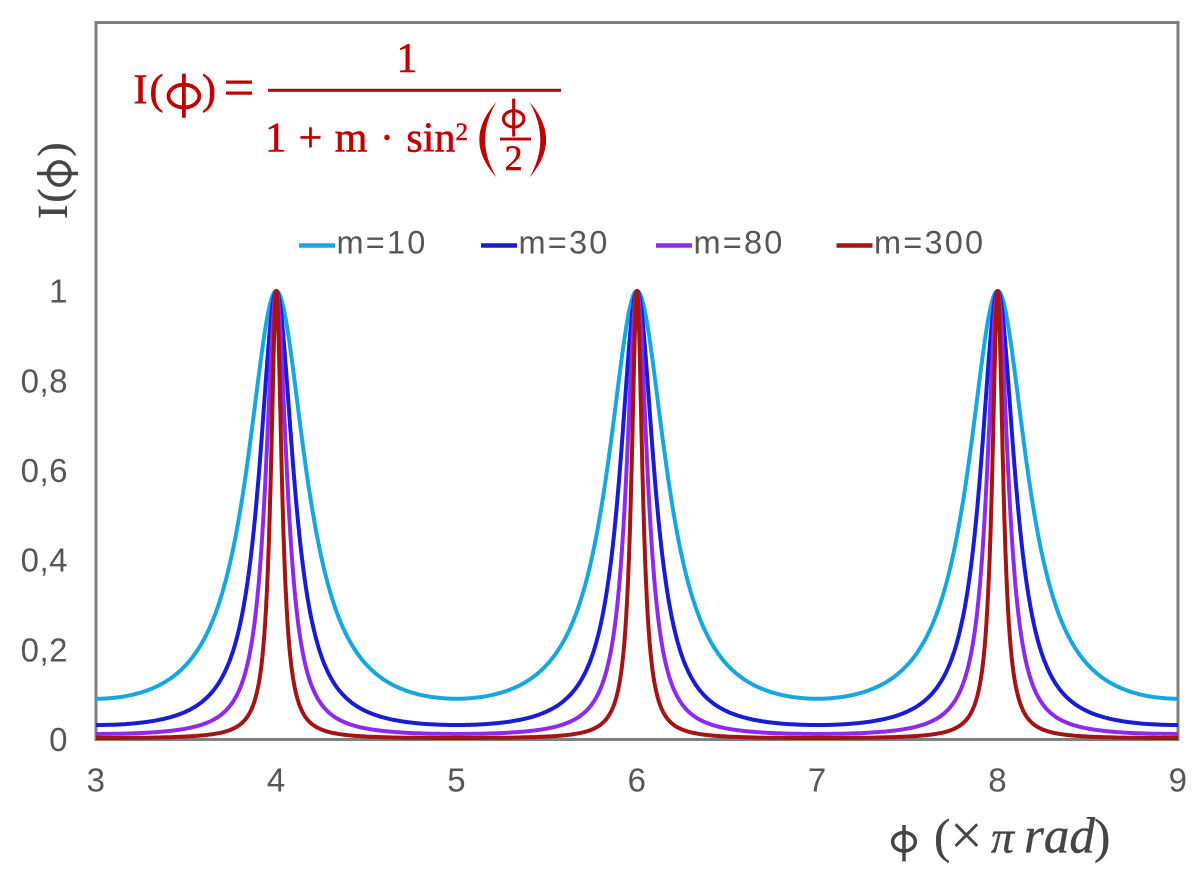 The height and width of the screenshot is (880, 1200). I want to click on svg-text: 4, so click(276, 780).